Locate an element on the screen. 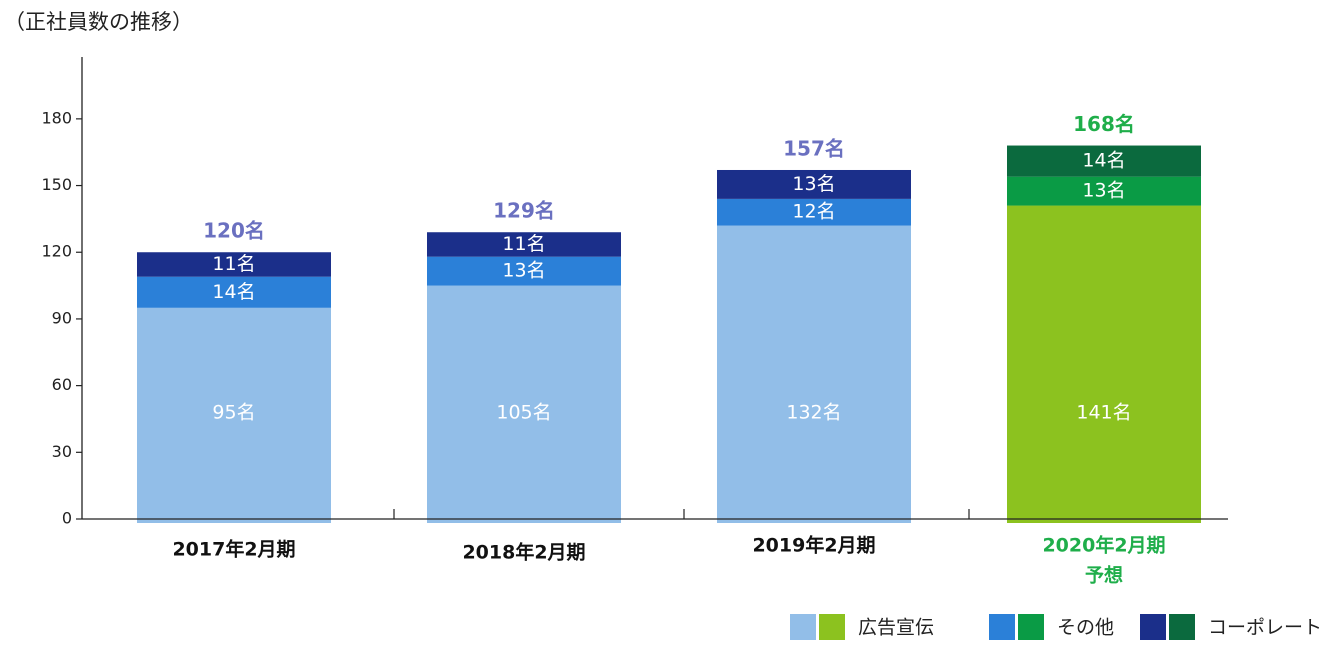  y-tick-label: 150 is located at coordinates (56, 184).